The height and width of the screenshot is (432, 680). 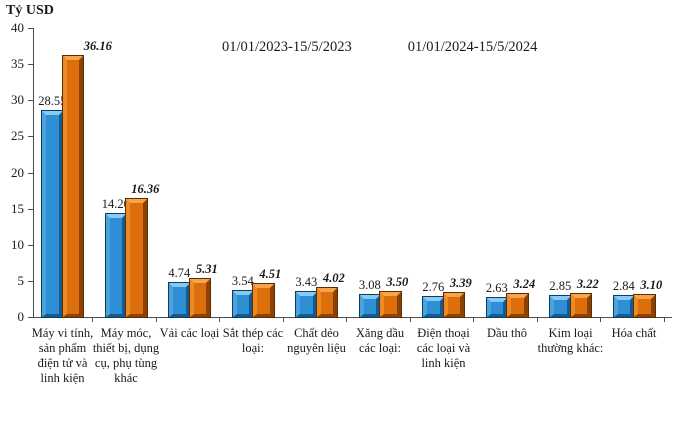 What do you see at coordinates (17, 208) in the screenshot?
I see `y-tick-label: 15` at bounding box center [17, 208].